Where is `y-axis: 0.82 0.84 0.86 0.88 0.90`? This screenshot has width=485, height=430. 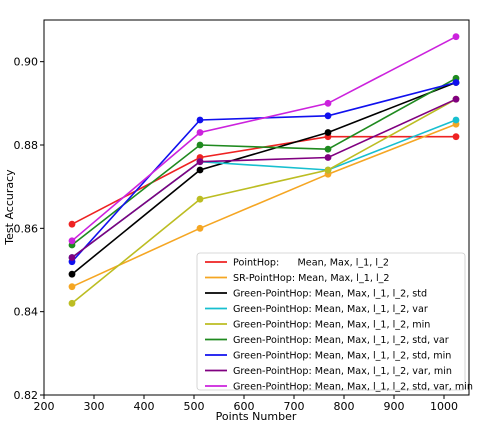
y-axis: 0.82 0.84 0.86 0.88 0.90 is located at coordinates (29, 229).